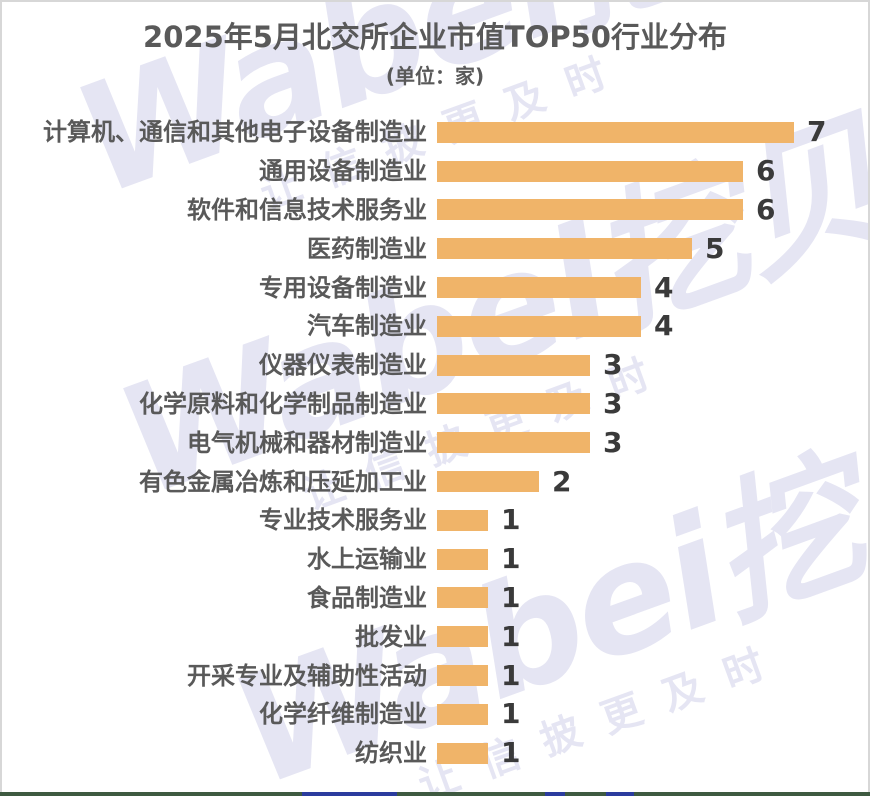  Describe the element at coordinates (435, 559) in the screenshot. I see `chart-row: 水上运输业 1` at that location.